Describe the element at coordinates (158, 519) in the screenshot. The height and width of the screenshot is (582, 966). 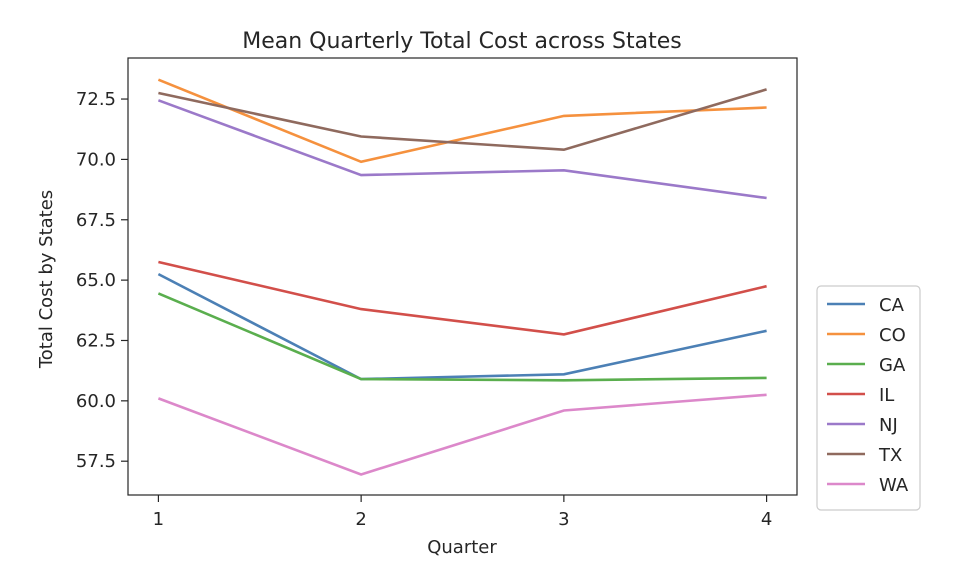
I see `x-tick-label: 1` at that location.